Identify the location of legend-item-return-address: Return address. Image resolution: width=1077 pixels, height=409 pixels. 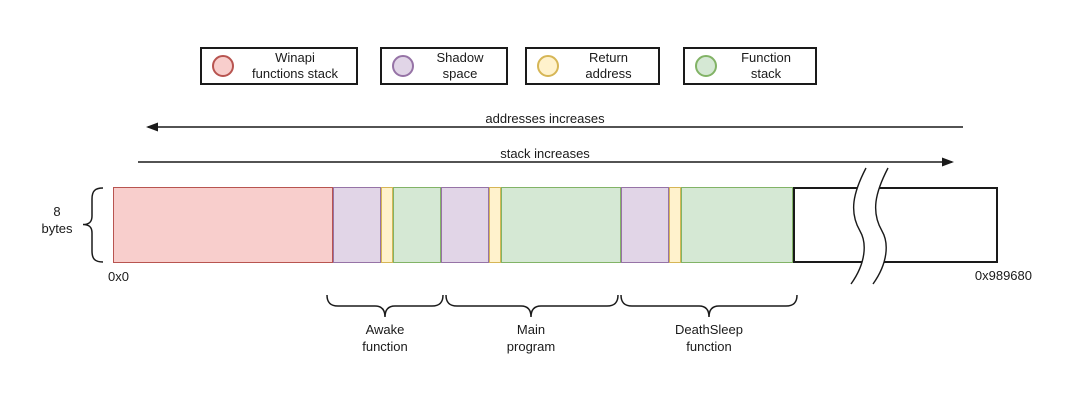
(592, 66).